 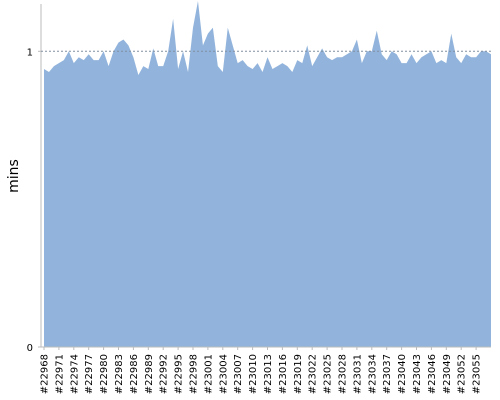 What do you see at coordinates (119, 374) in the screenshot?
I see `x-tick-label: #22983` at bounding box center [119, 374].